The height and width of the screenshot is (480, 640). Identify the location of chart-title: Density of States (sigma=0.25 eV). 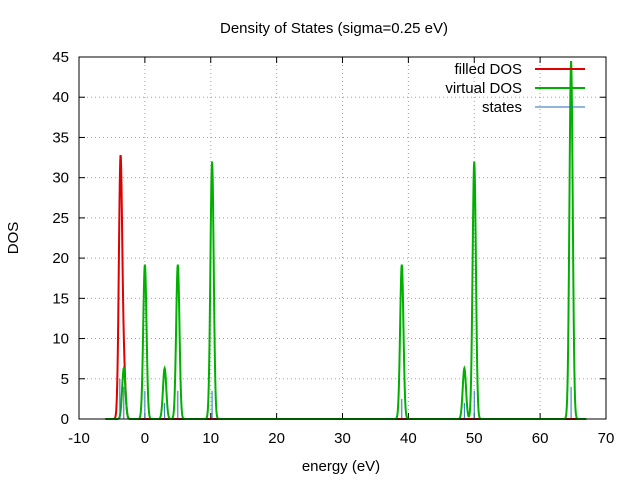
(334, 28).